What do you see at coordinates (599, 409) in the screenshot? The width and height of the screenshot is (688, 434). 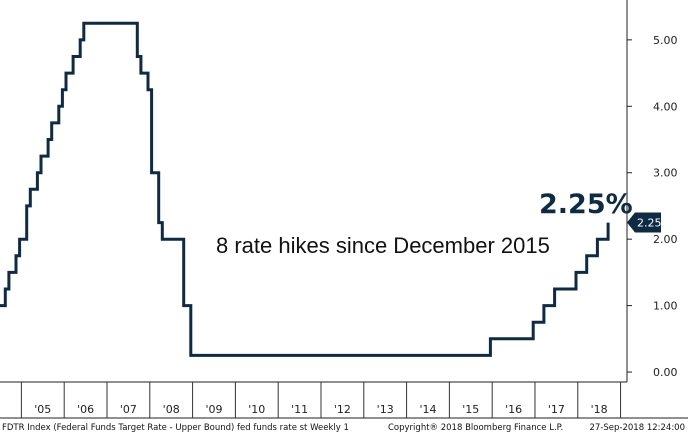 I see `x-tick-label: '18` at bounding box center [599, 409].